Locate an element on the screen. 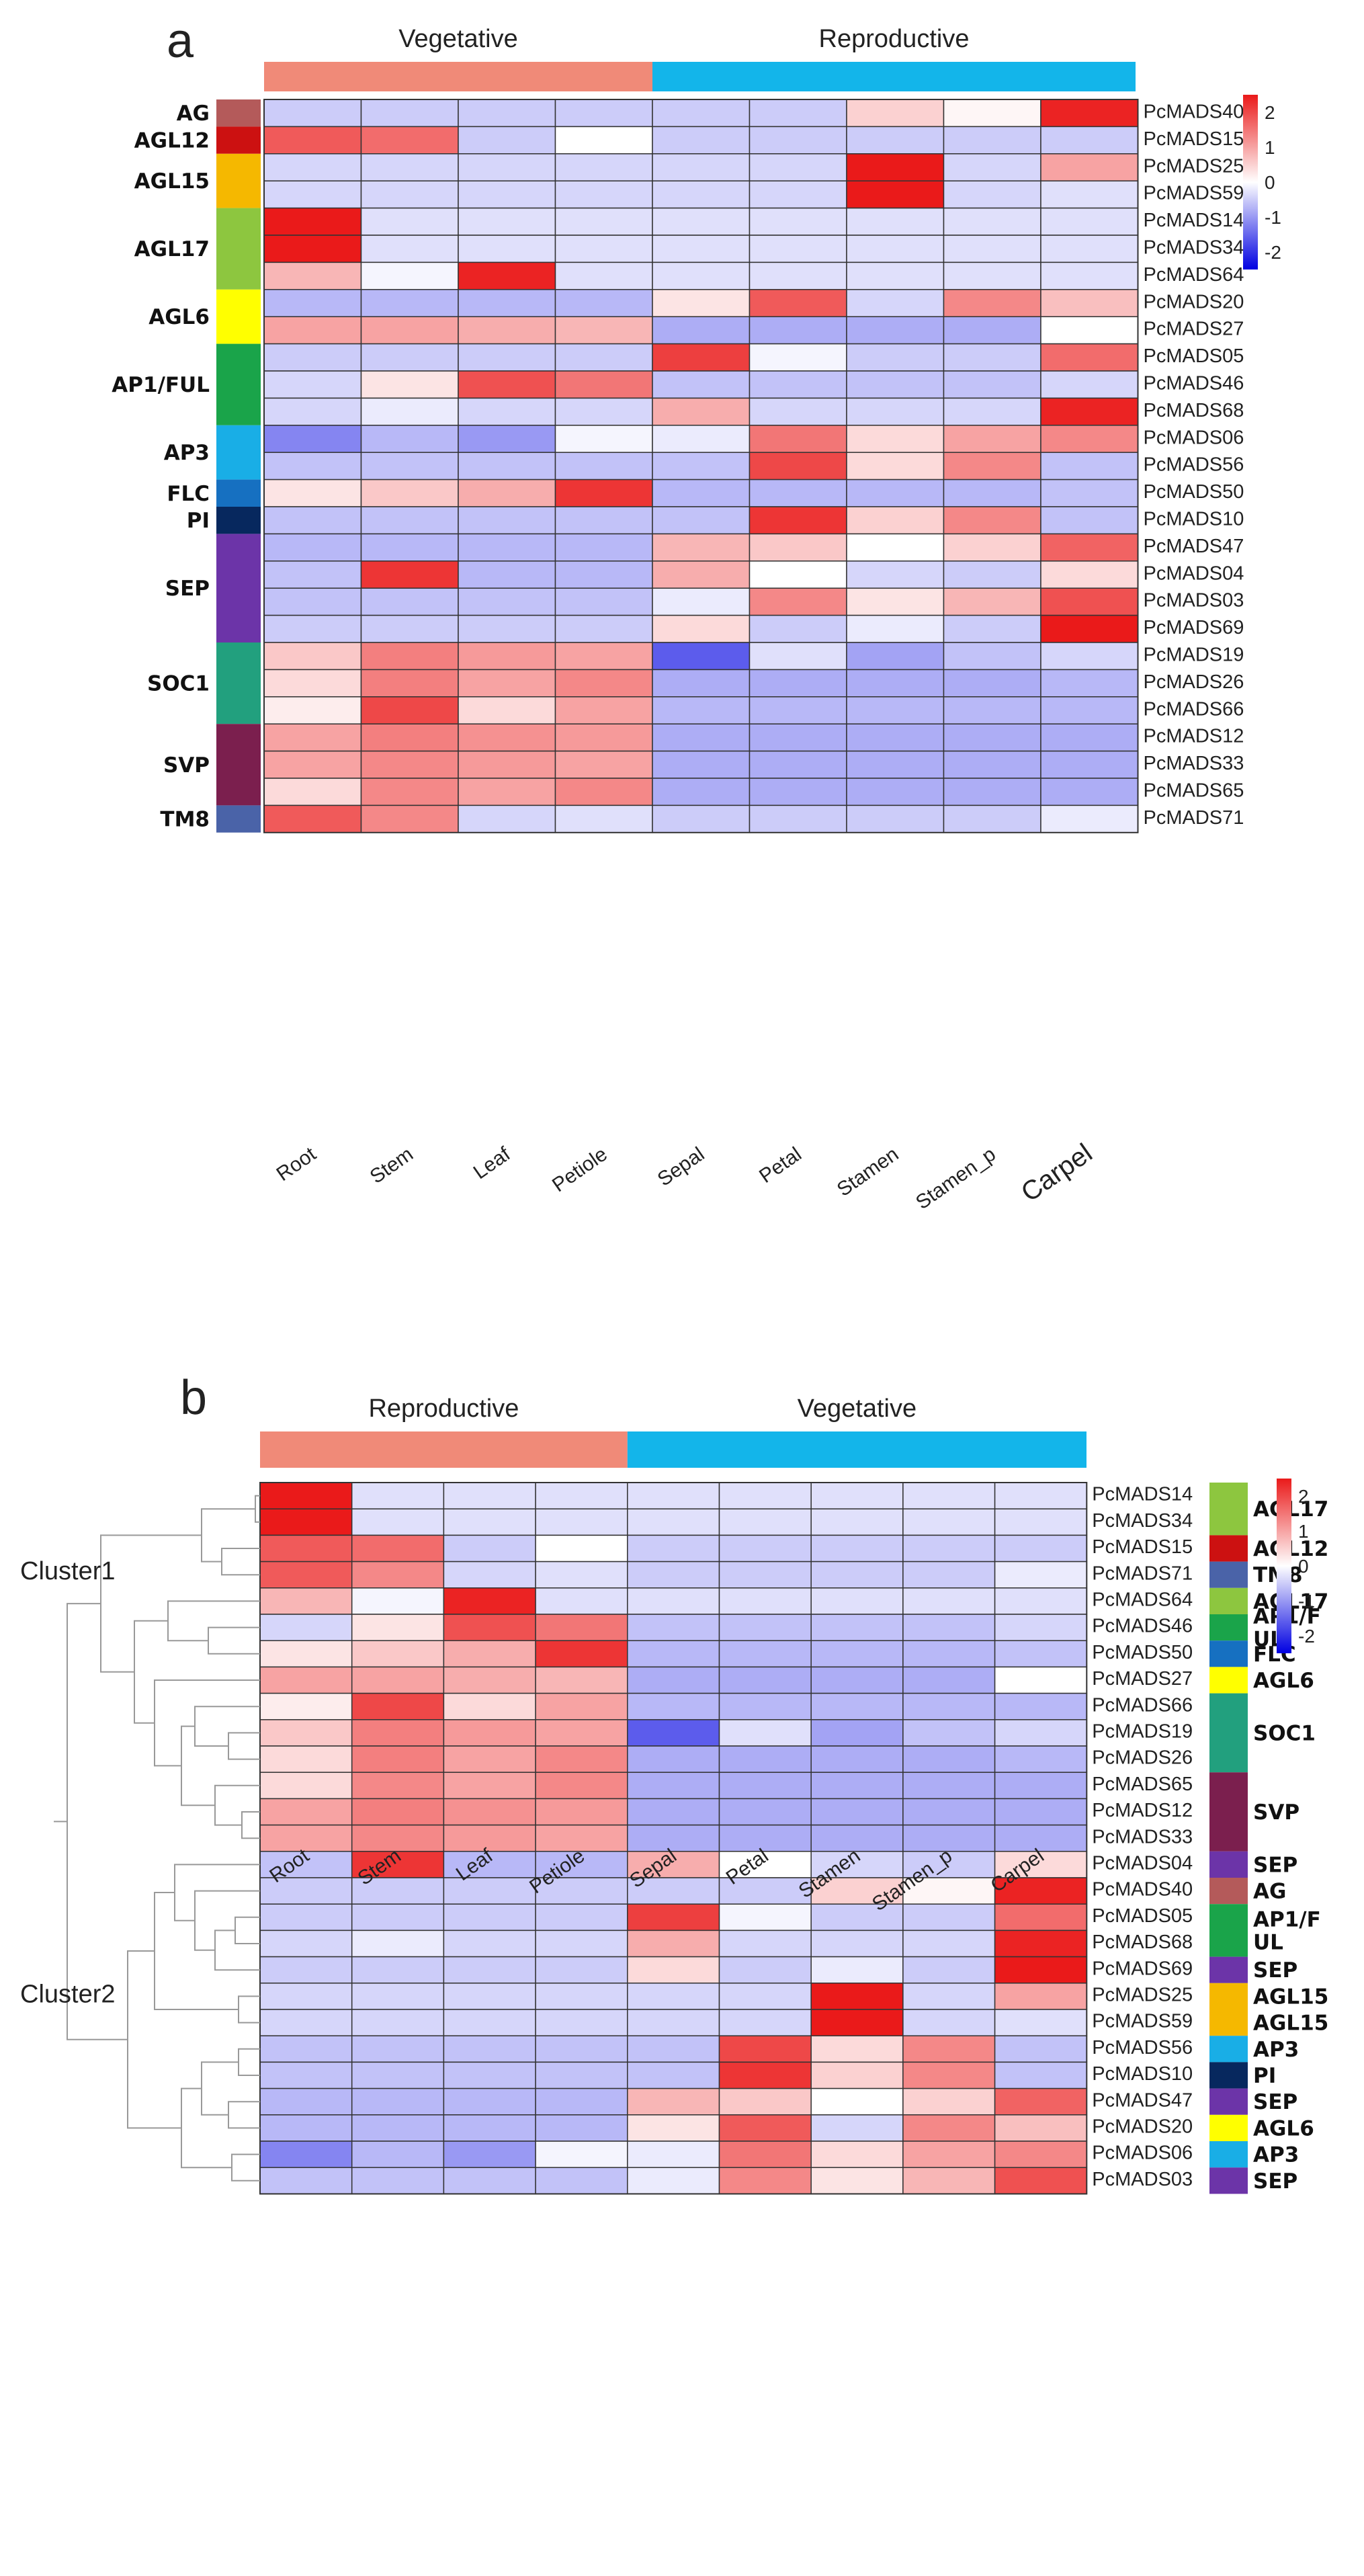  row-label: PcMADS26 is located at coordinates (1142, 1758).